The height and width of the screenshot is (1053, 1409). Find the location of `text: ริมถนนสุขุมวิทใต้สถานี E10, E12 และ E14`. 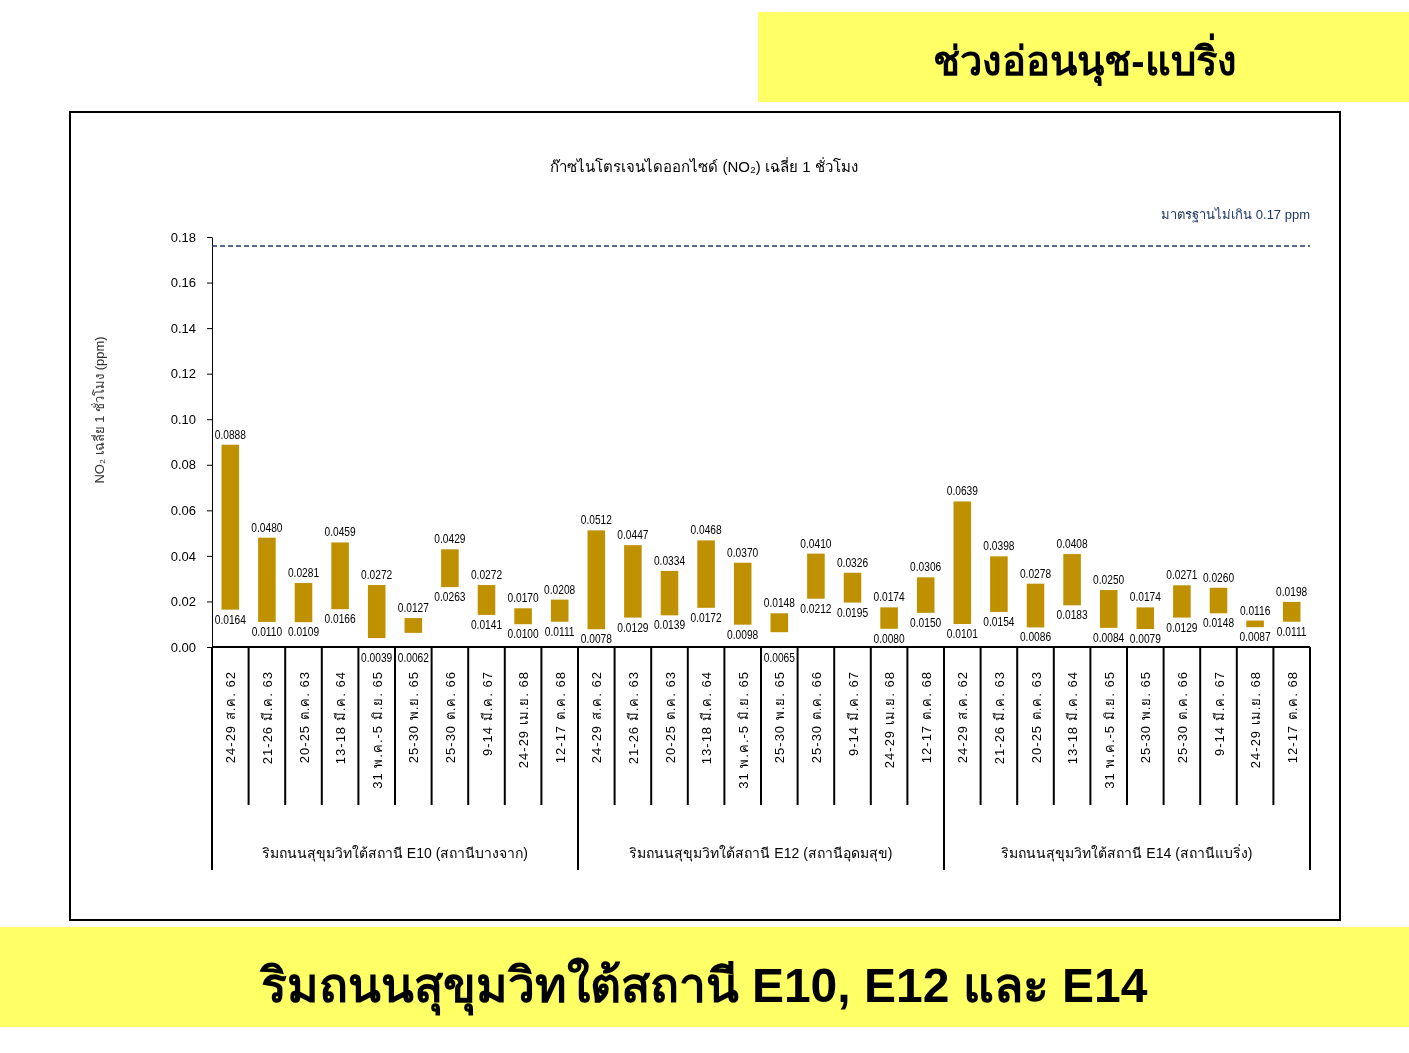

text: ริมถนนสุขุมวิทใต้สถานี E10, E12 และ E14 is located at coordinates (703, 986).